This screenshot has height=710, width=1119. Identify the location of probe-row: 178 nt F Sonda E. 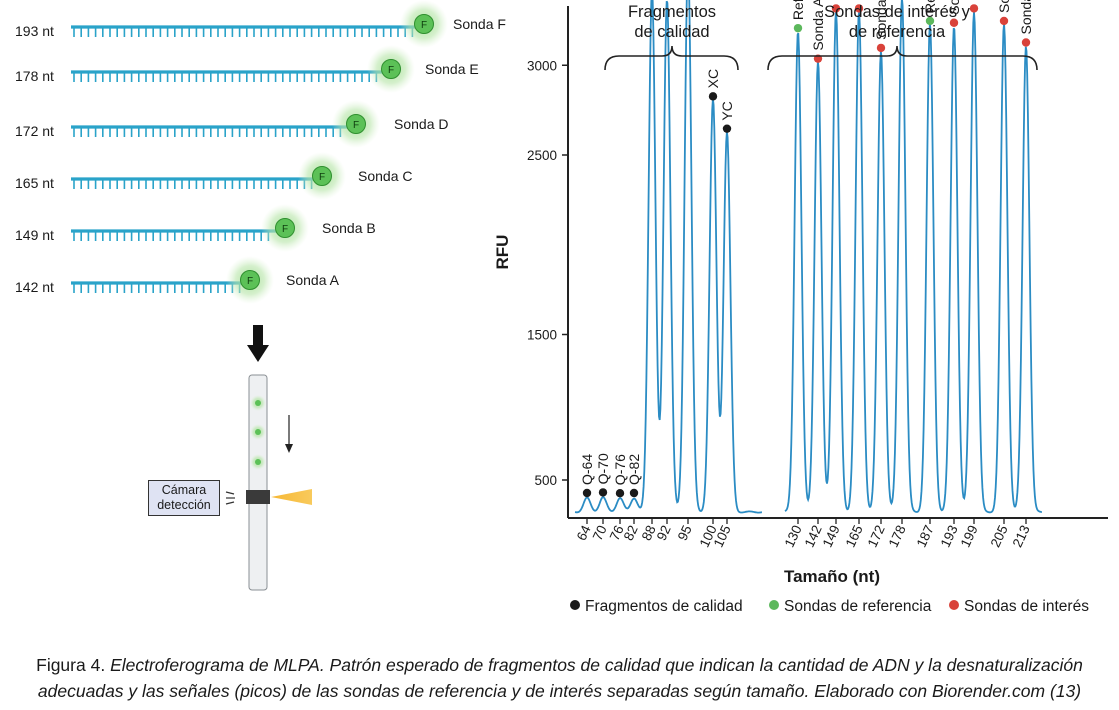
(247, 69).